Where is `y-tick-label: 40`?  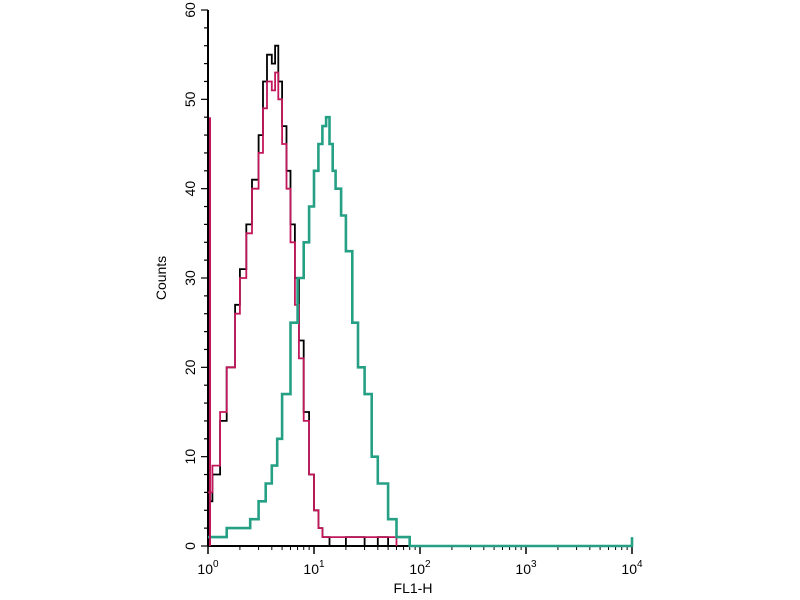
y-tick-label: 40 is located at coordinates (190, 189).